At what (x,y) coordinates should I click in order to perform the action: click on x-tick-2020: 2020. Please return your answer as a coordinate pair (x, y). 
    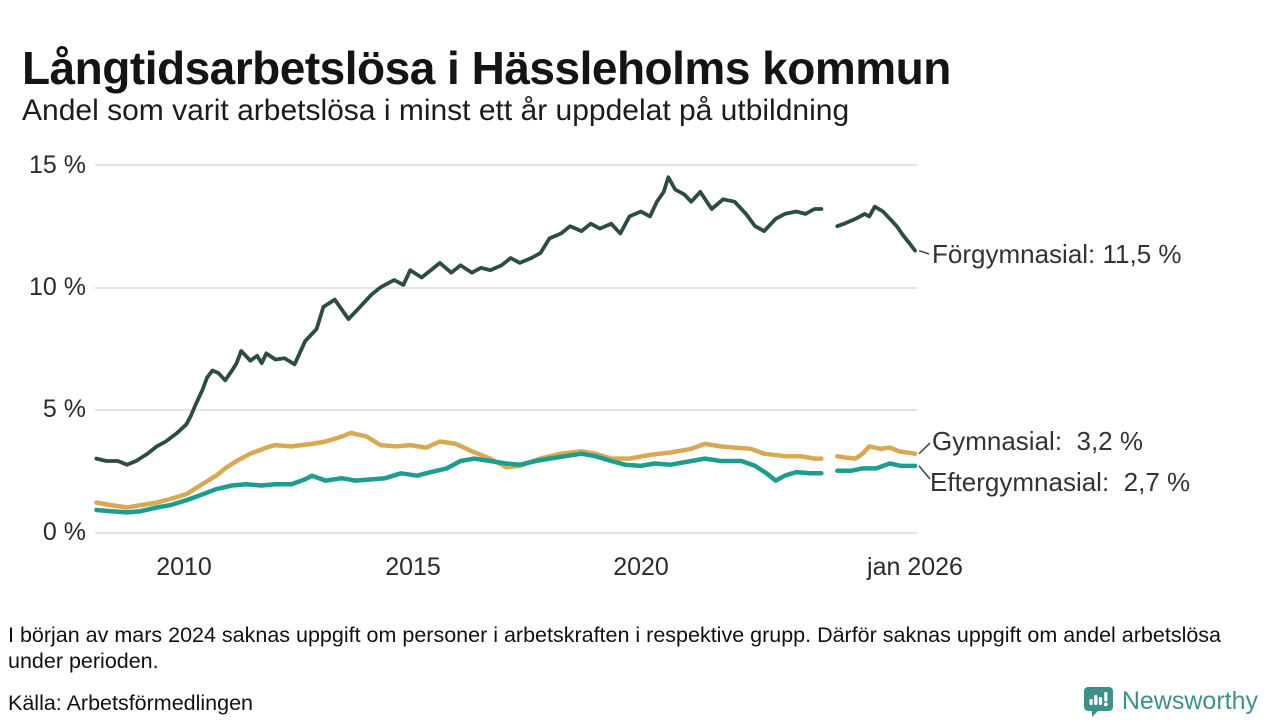
    Looking at the image, I should click on (641, 567).